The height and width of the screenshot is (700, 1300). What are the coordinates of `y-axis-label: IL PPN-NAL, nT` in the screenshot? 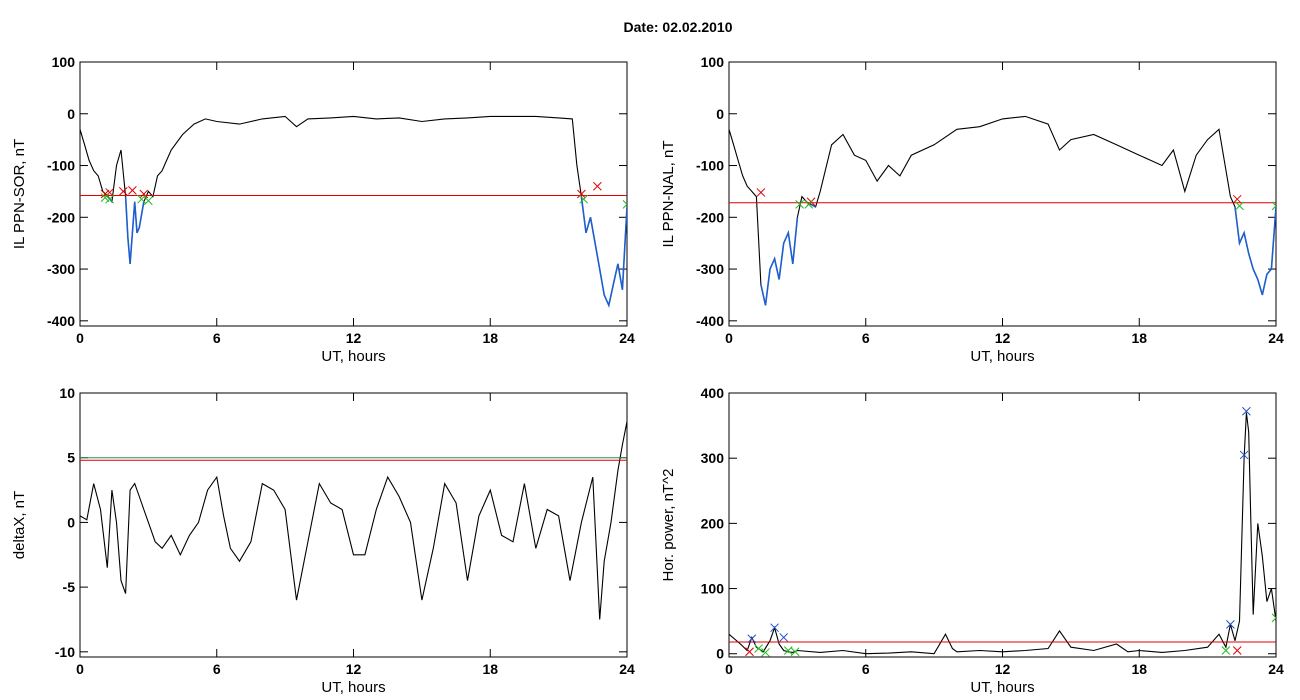 It's located at (668, 194).